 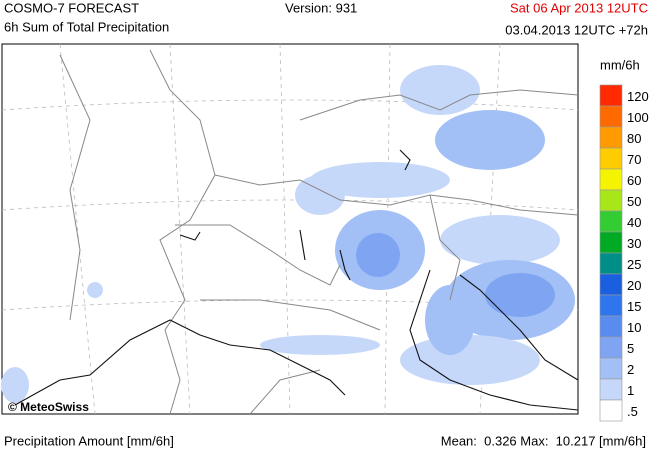 I want to click on legend-label: 60, so click(x=634, y=180).